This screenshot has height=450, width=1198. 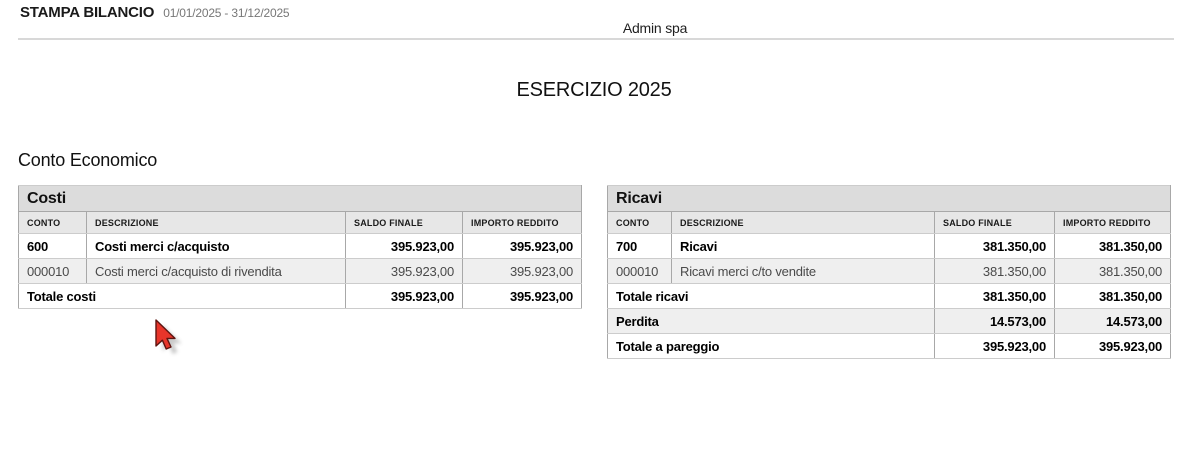 I want to click on ricavi-title: Ricavi, so click(x=889, y=198).